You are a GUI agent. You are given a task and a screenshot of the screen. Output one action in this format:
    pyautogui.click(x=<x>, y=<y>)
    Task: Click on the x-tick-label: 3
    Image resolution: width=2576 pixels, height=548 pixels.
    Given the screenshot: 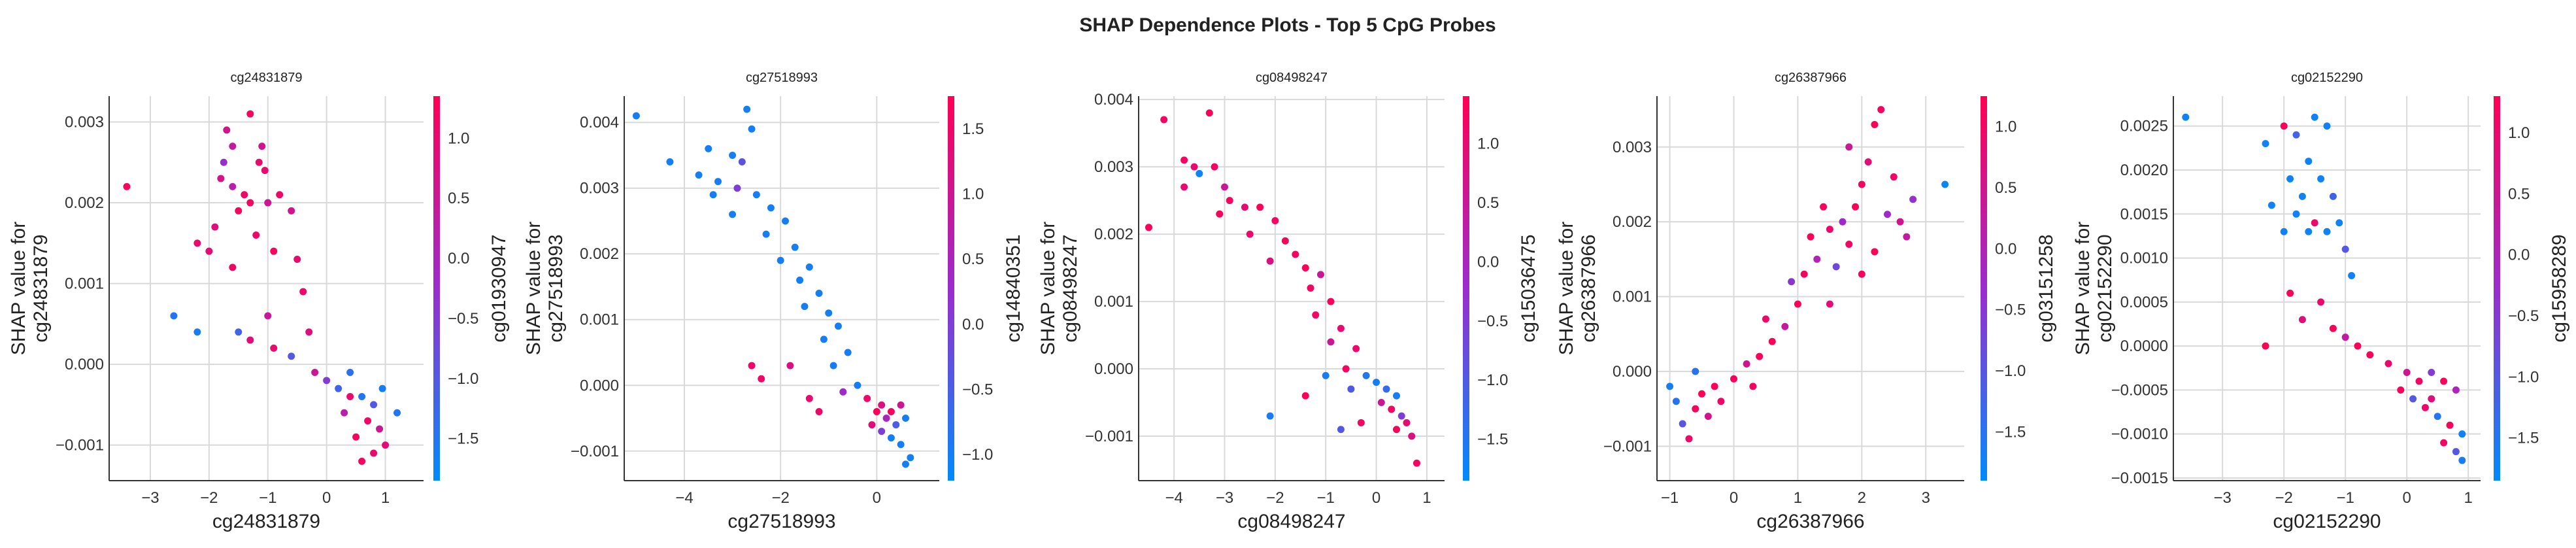 What is the action you would take?
    pyautogui.click(x=1926, y=498)
    